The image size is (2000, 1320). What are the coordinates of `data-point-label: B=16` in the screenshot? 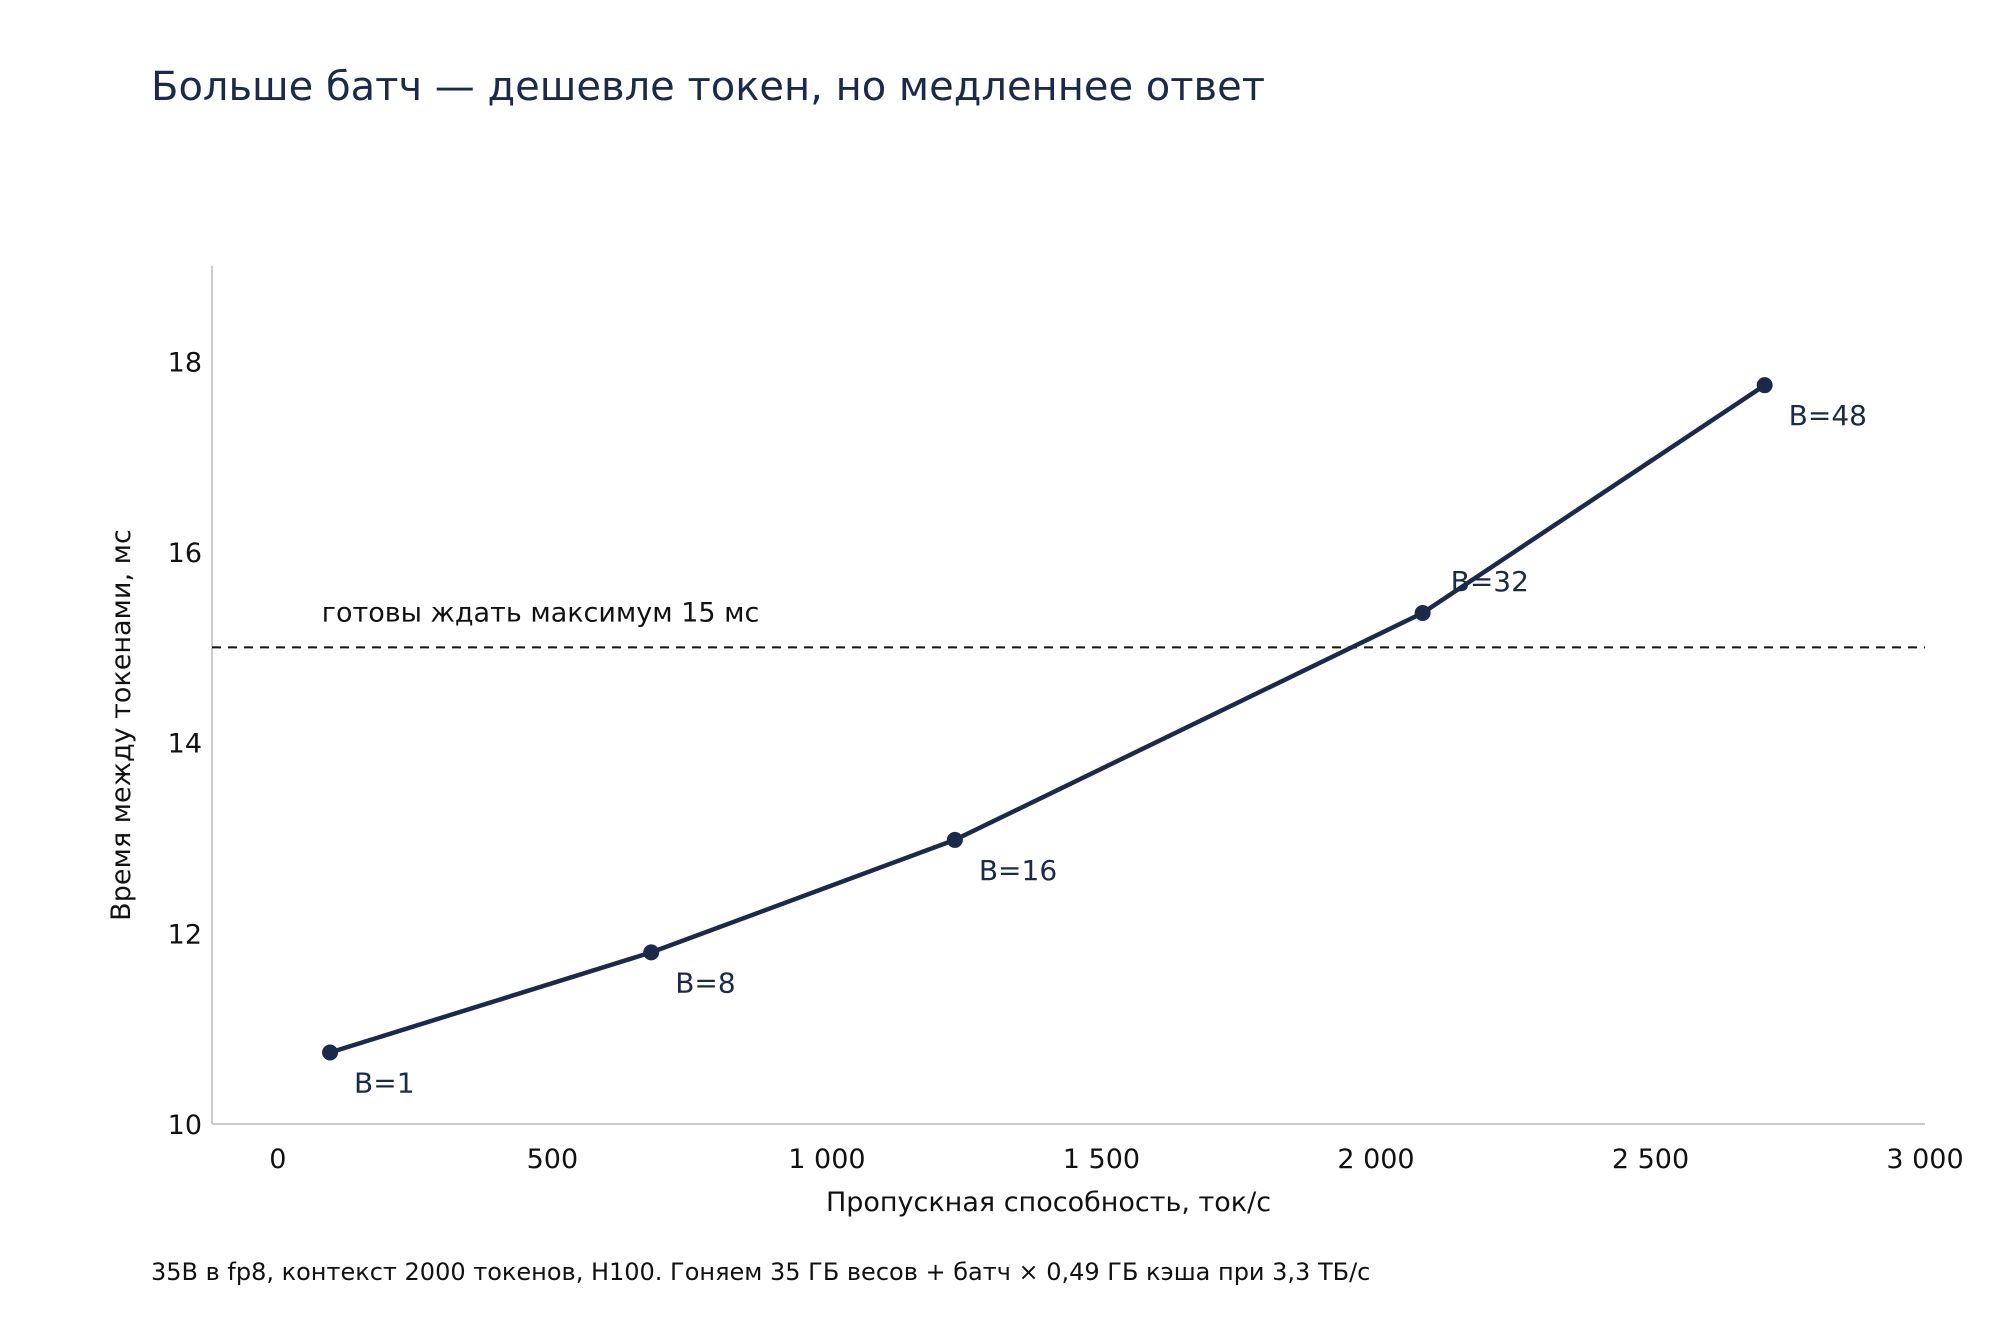 It's located at (1018, 870).